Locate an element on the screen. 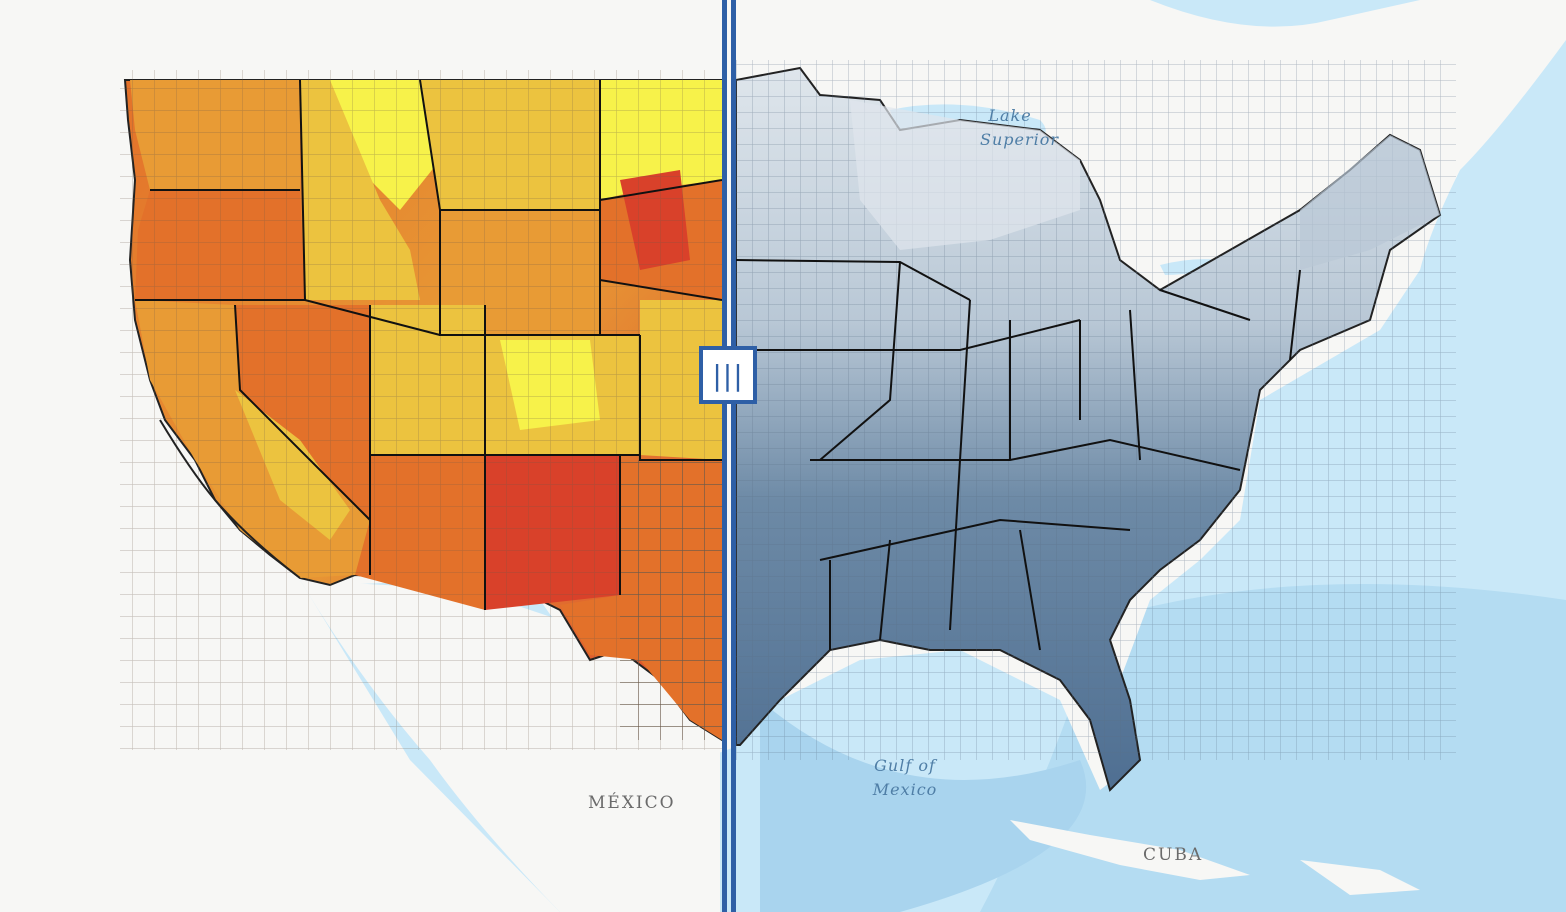  wisconsin-michigan-area is located at coordinates (965, 175).